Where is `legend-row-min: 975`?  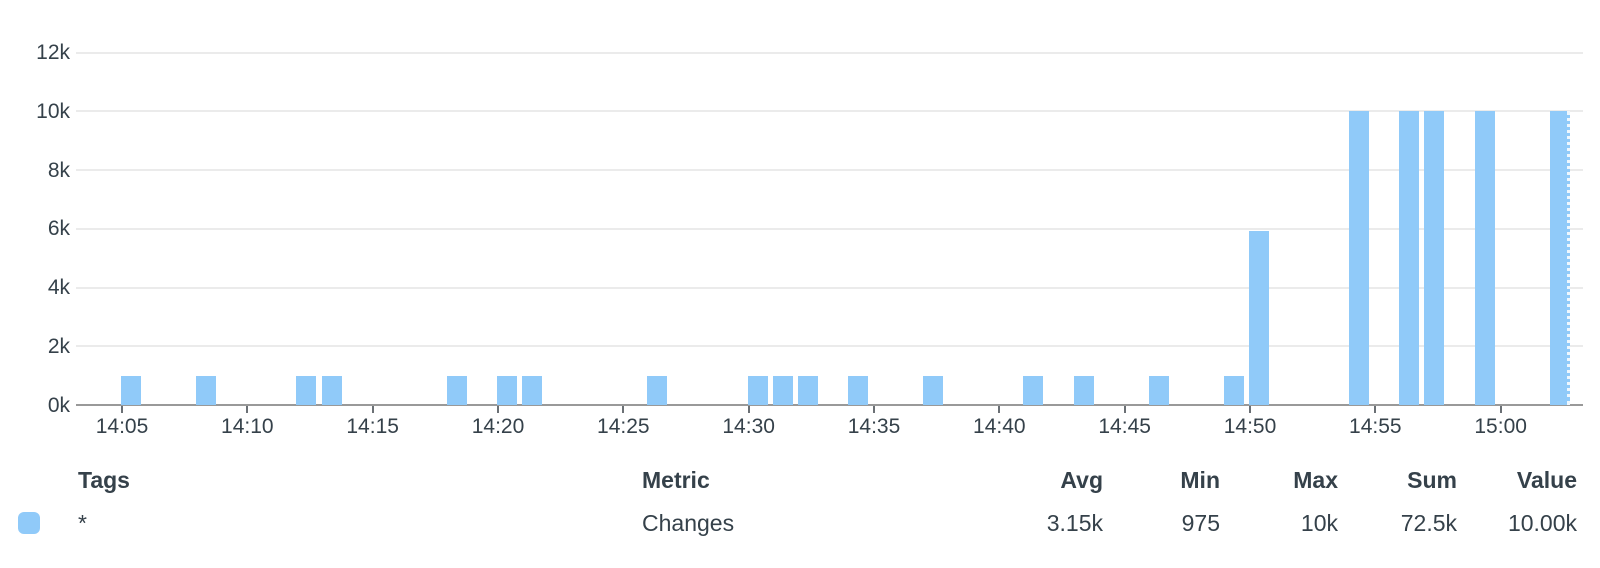
legend-row-min: 975 is located at coordinates (1200, 522).